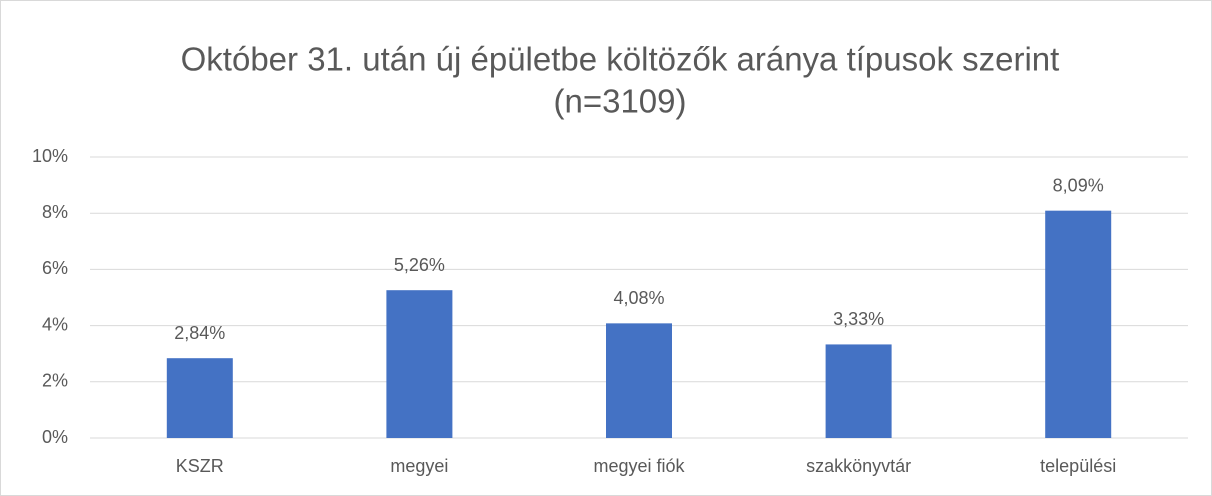  What do you see at coordinates (419, 265) in the screenshot?
I see `data-label: 5,26%` at bounding box center [419, 265].